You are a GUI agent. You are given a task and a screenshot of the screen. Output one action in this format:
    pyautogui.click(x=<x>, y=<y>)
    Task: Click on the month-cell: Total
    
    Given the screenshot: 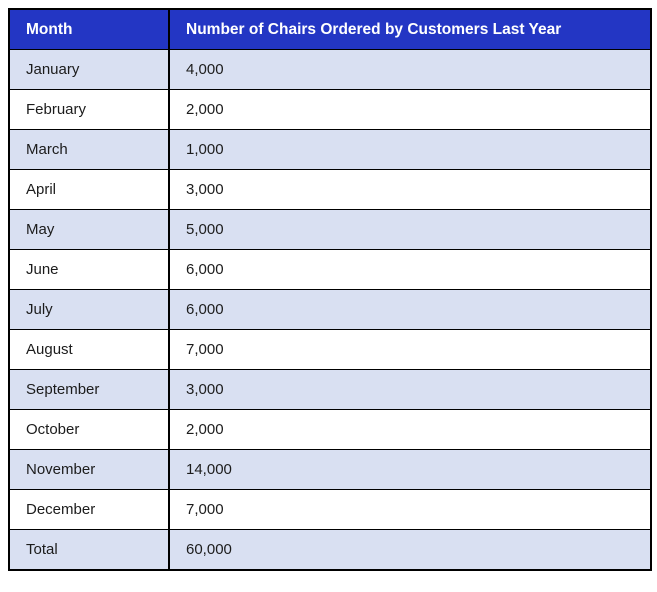 What is the action you would take?
    pyautogui.click(x=89, y=550)
    